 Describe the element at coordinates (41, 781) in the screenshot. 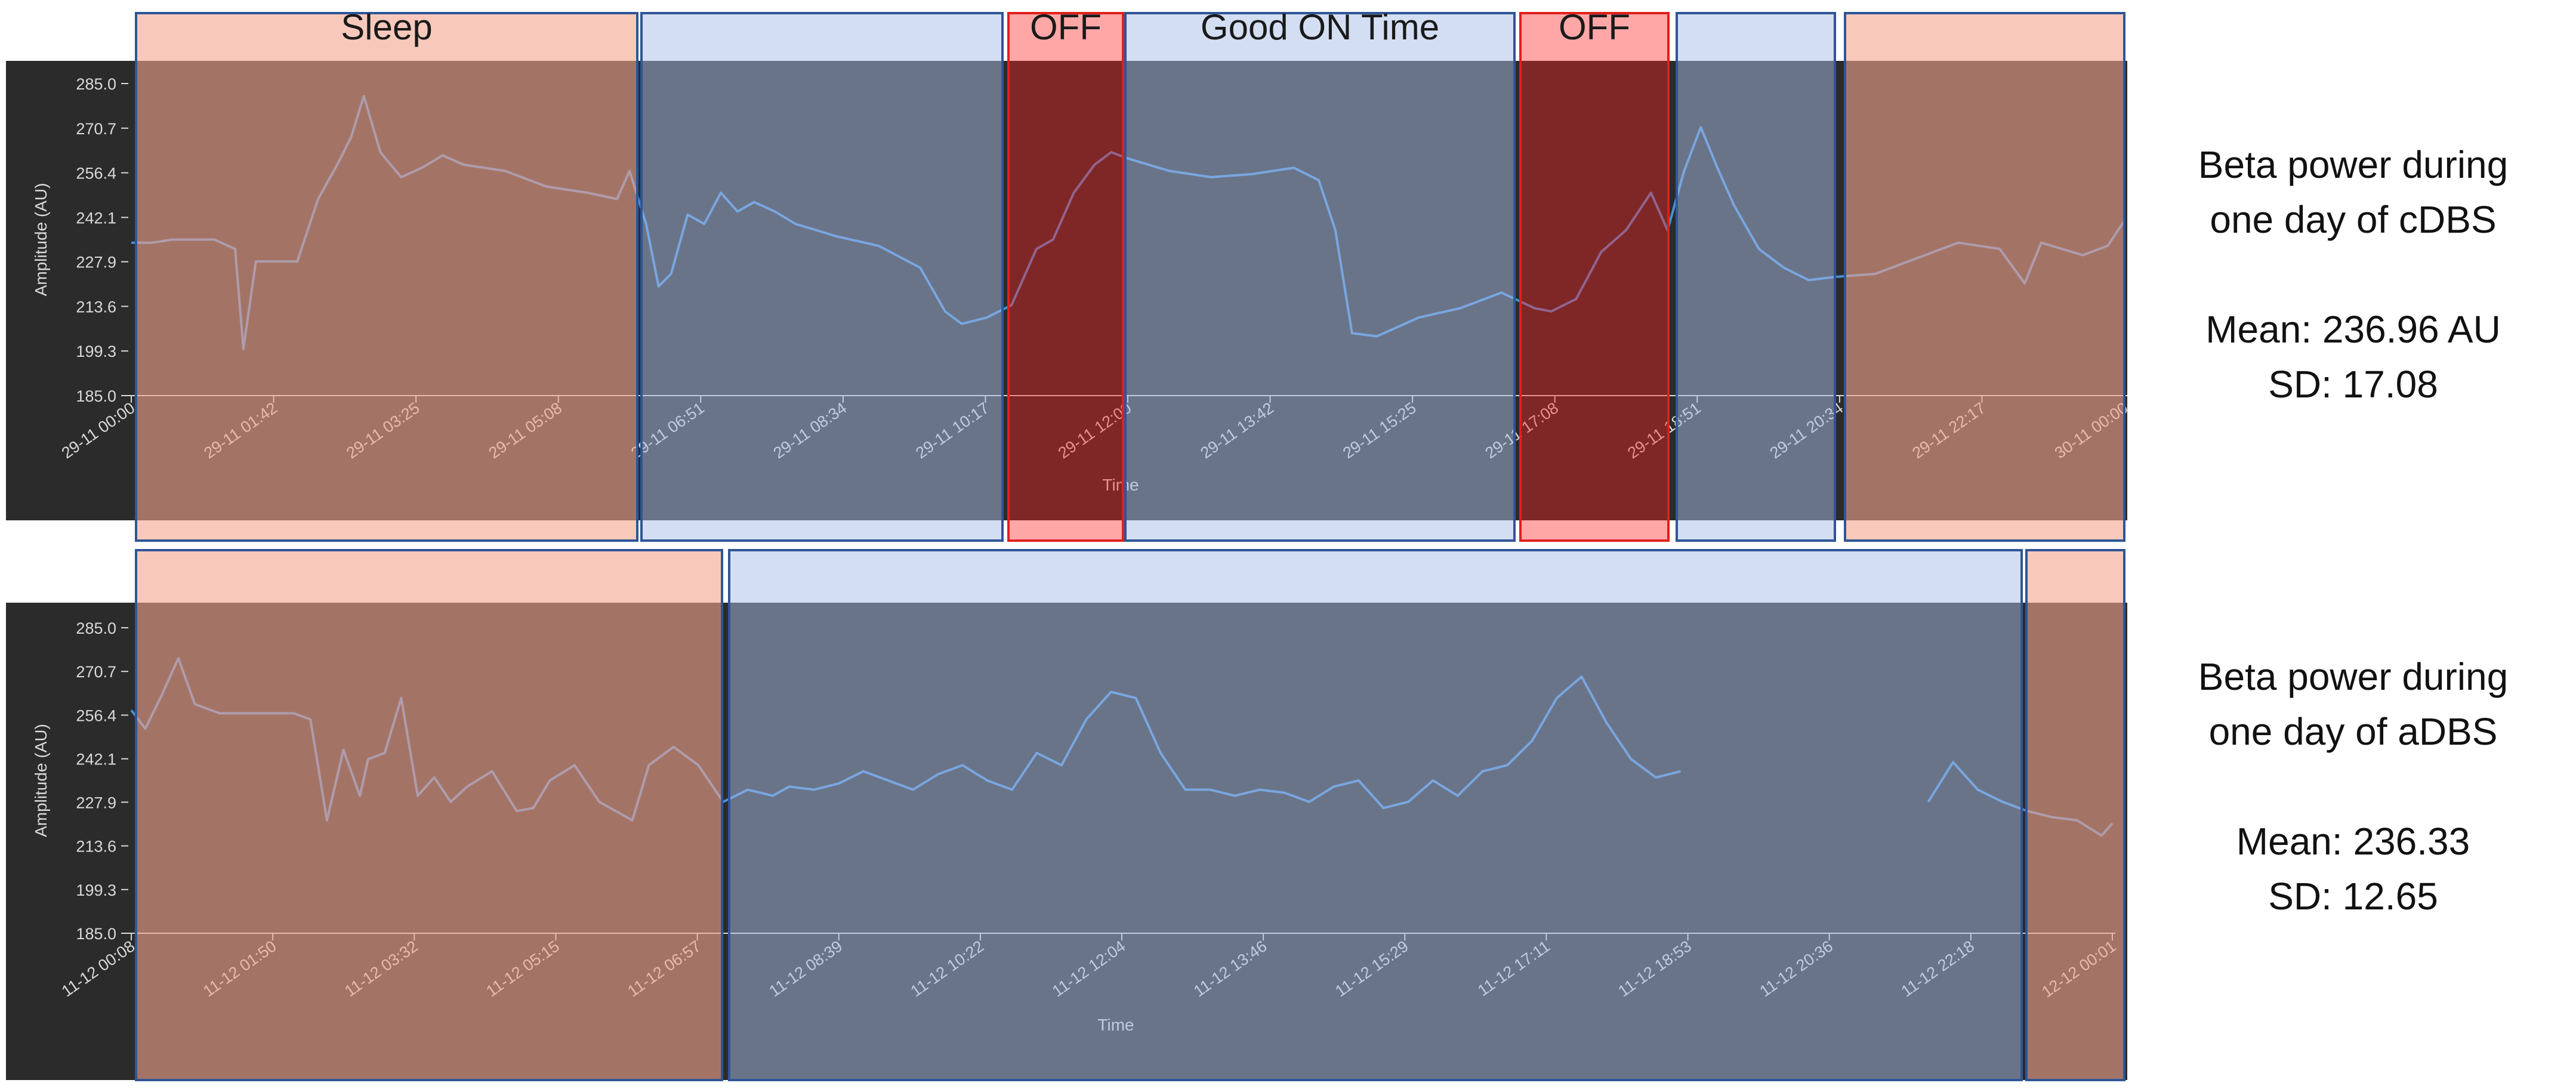

I see `adbs-y-axis-label: Amplitude (AU)` at that location.